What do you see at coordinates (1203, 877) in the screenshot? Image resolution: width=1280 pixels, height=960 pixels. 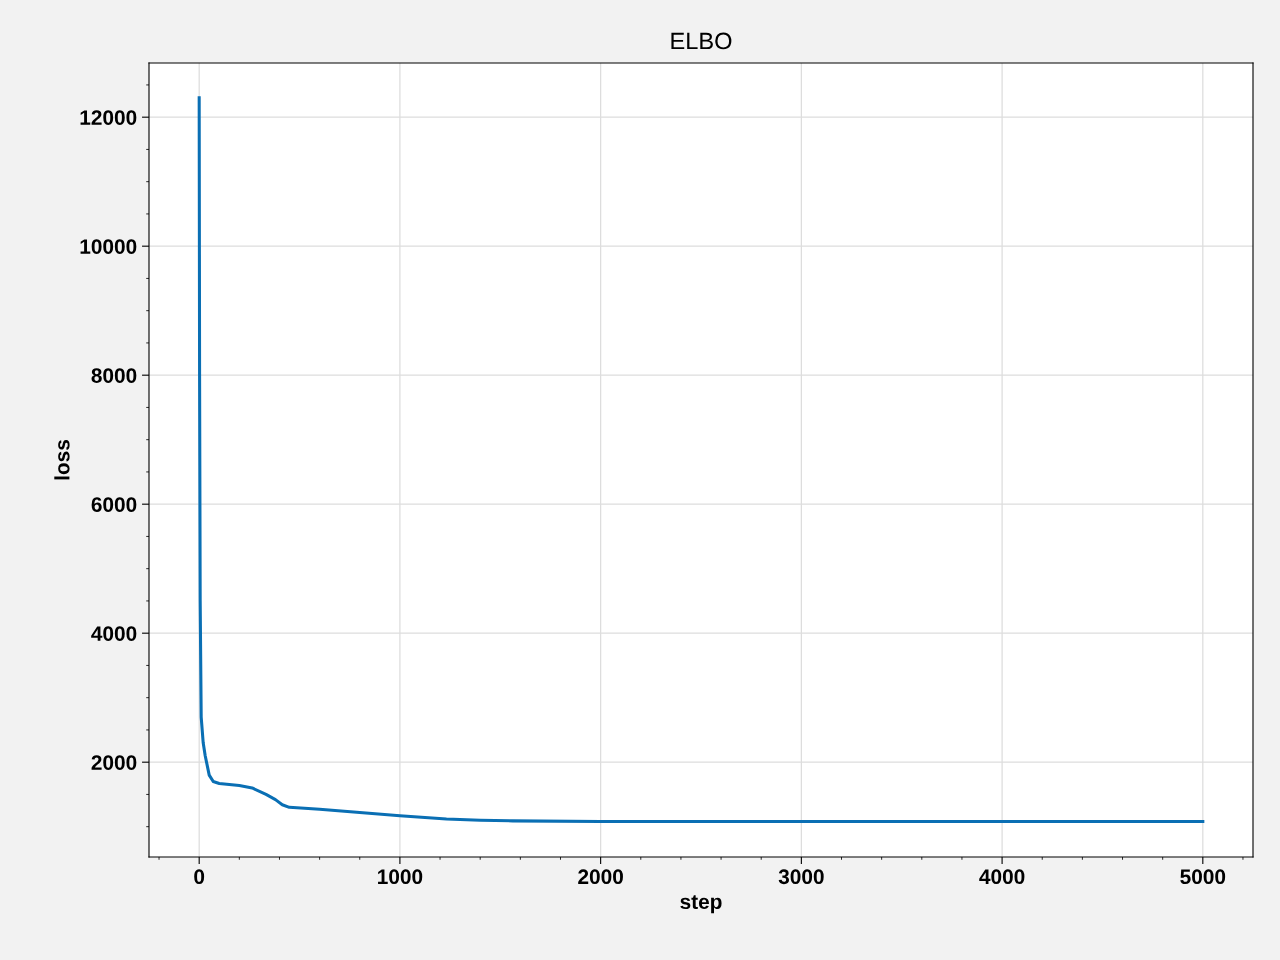 I see `x-tick-label: 5000` at bounding box center [1203, 877].